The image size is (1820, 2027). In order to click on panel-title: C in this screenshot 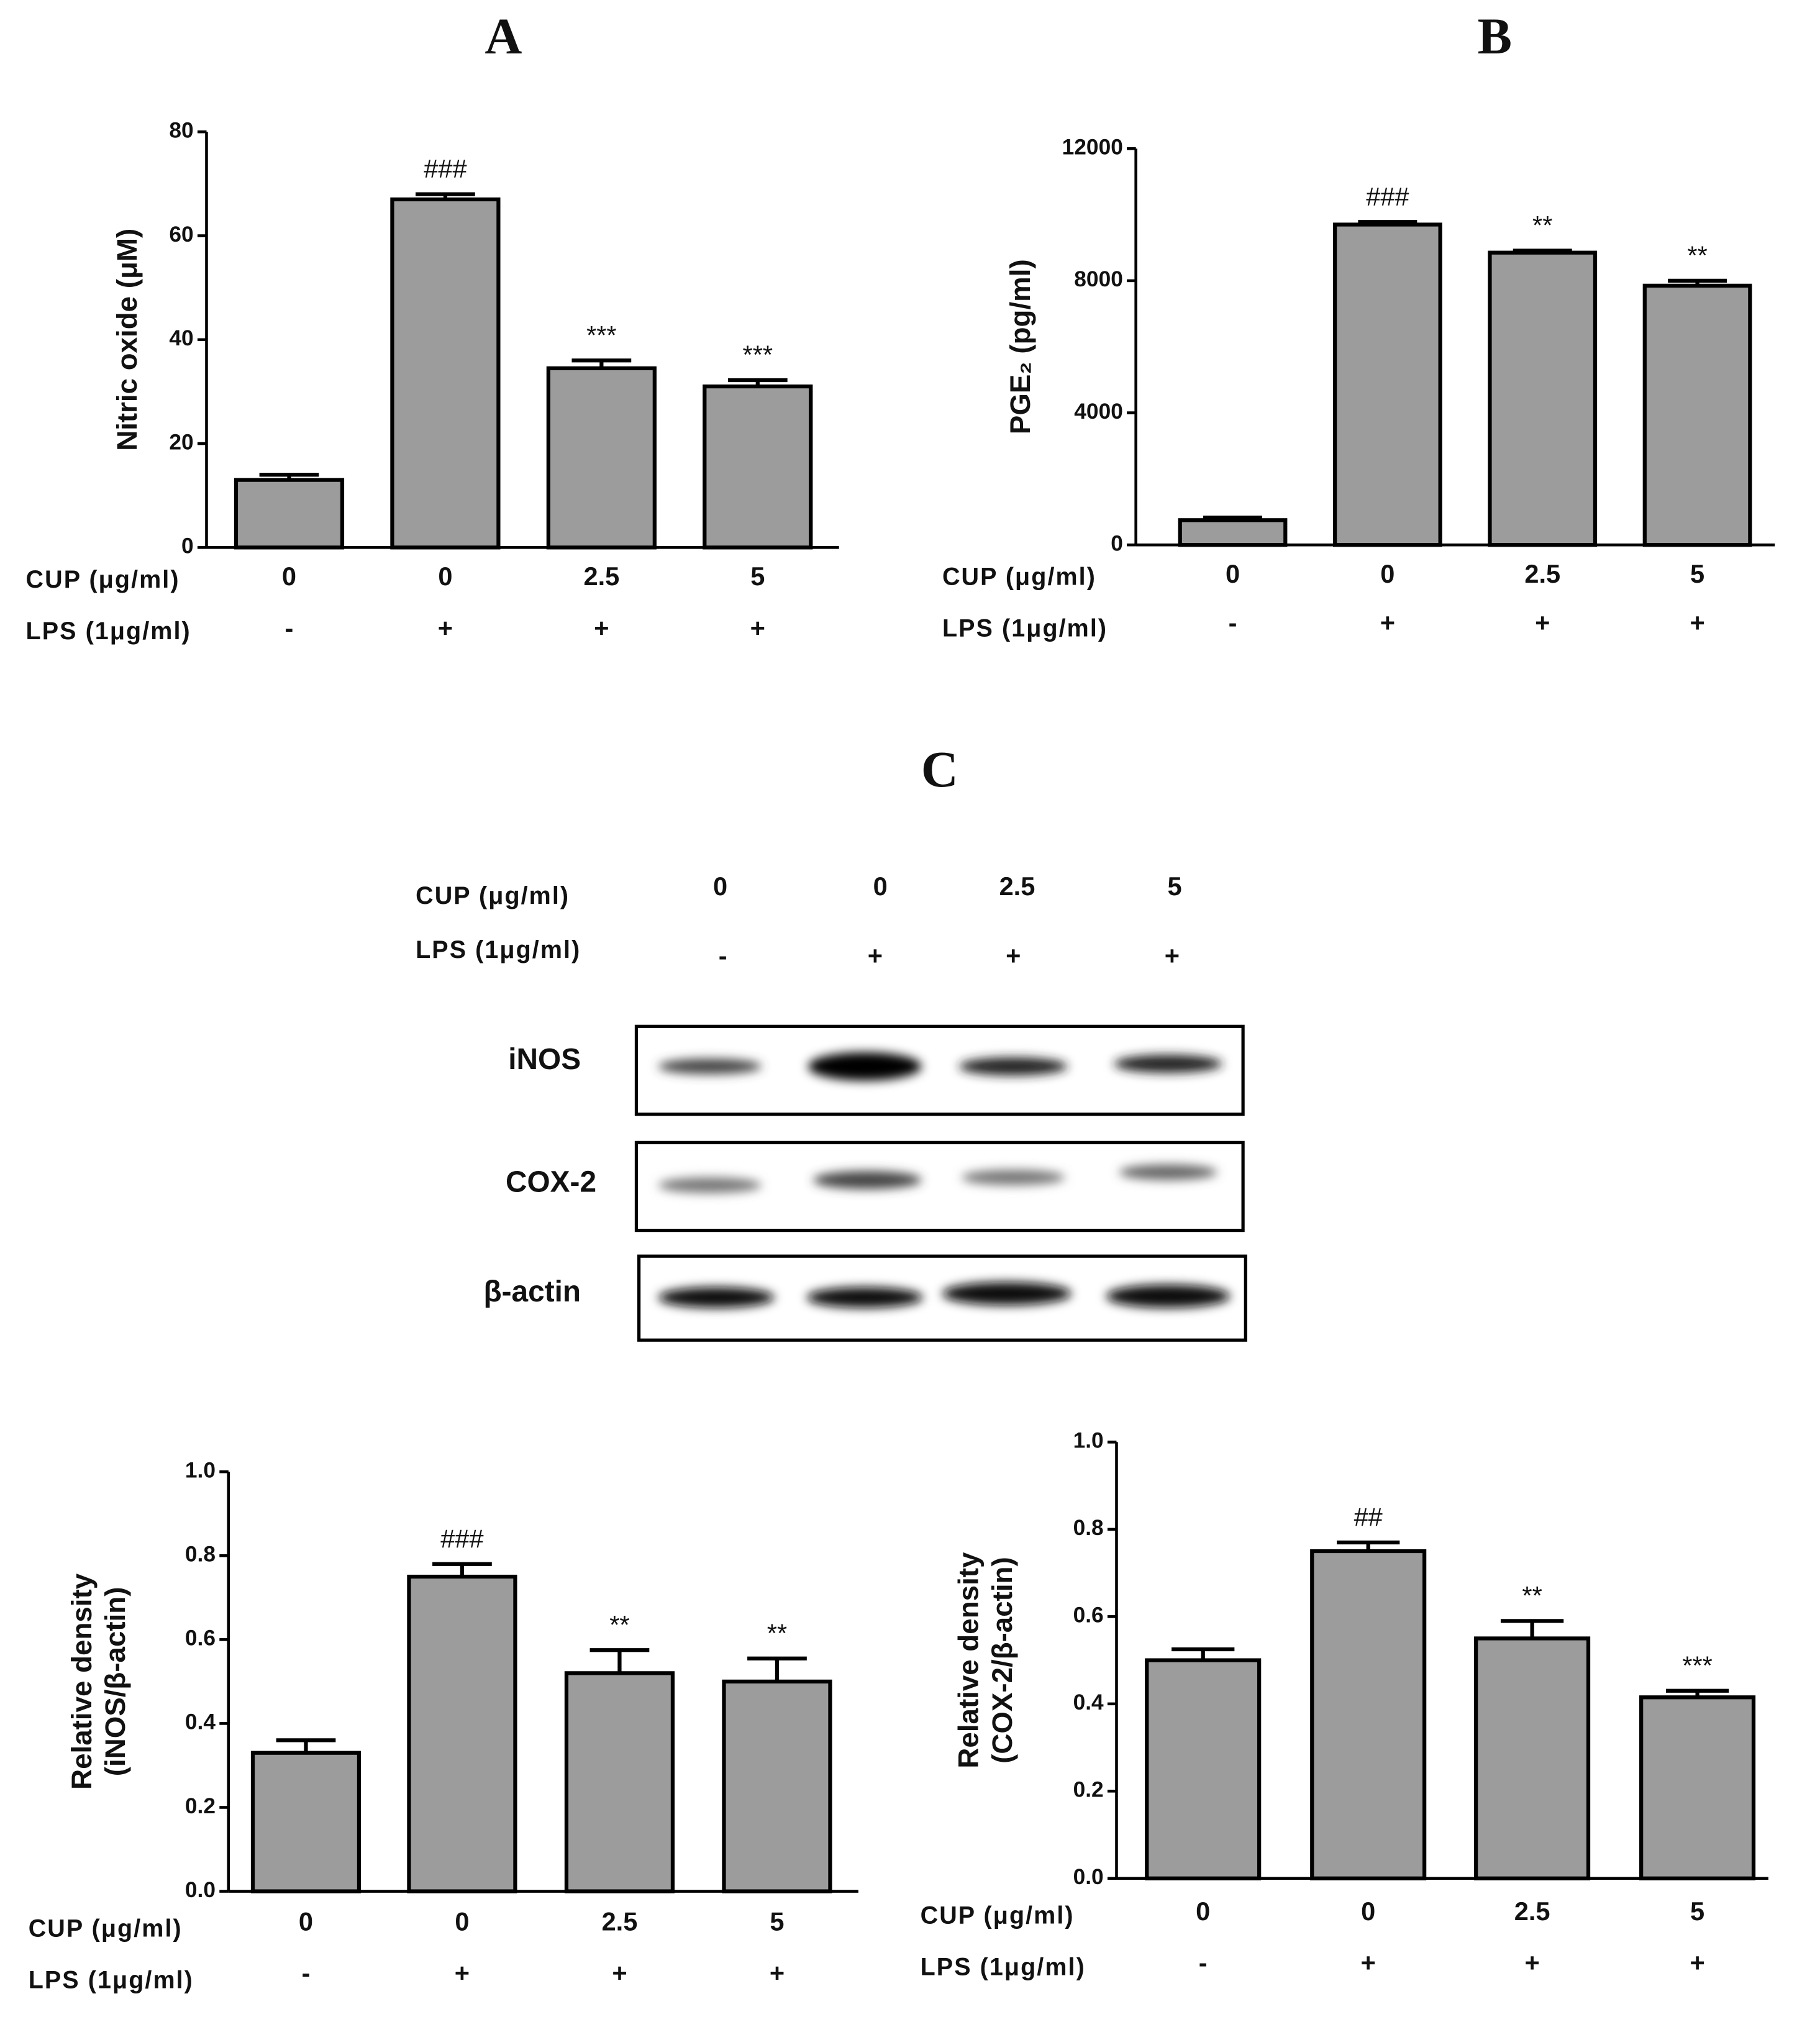, I will do `click(940, 769)`.